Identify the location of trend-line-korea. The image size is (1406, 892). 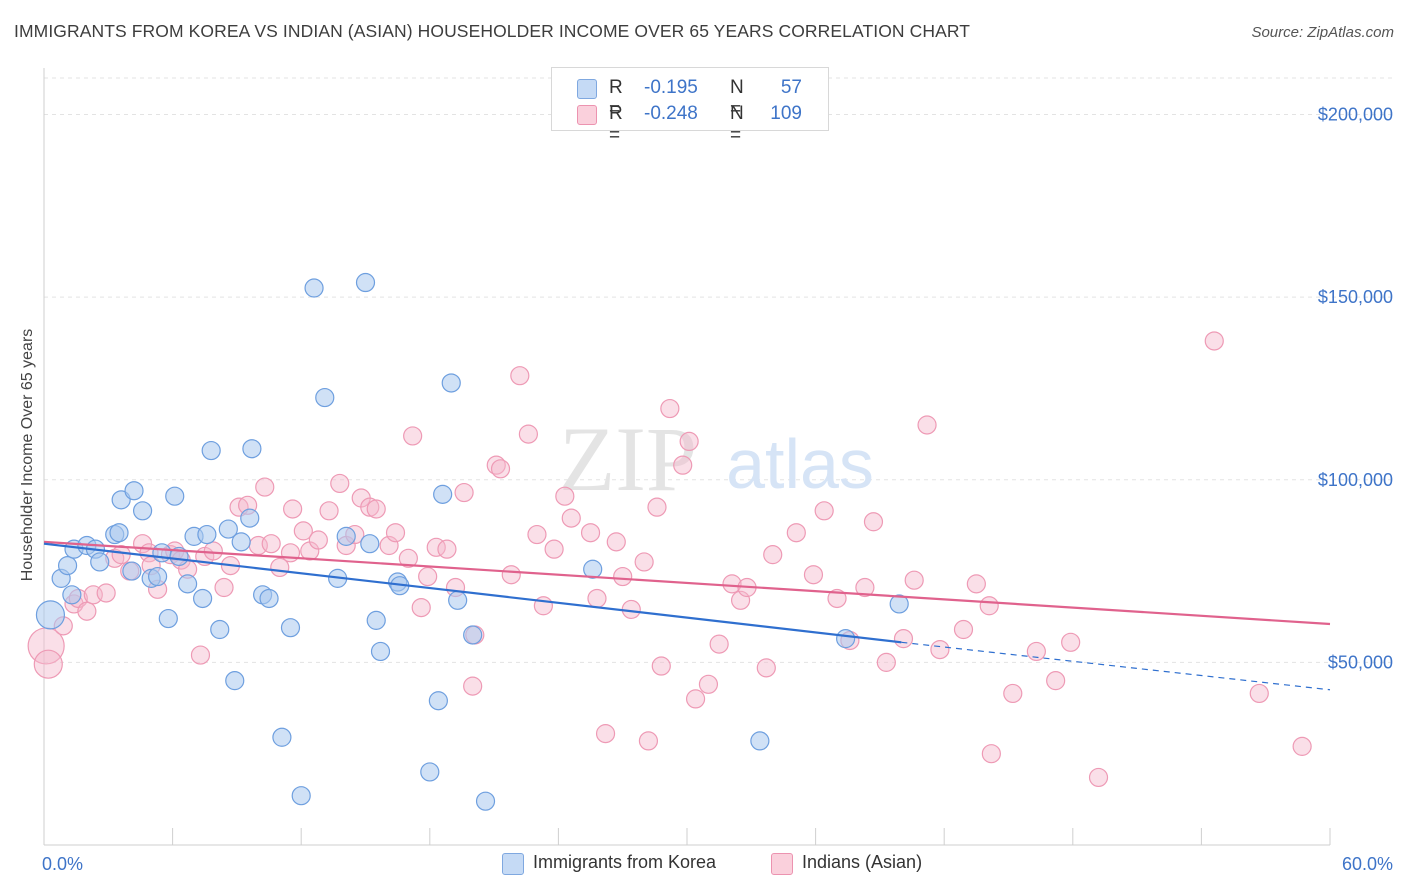
(472, 593).